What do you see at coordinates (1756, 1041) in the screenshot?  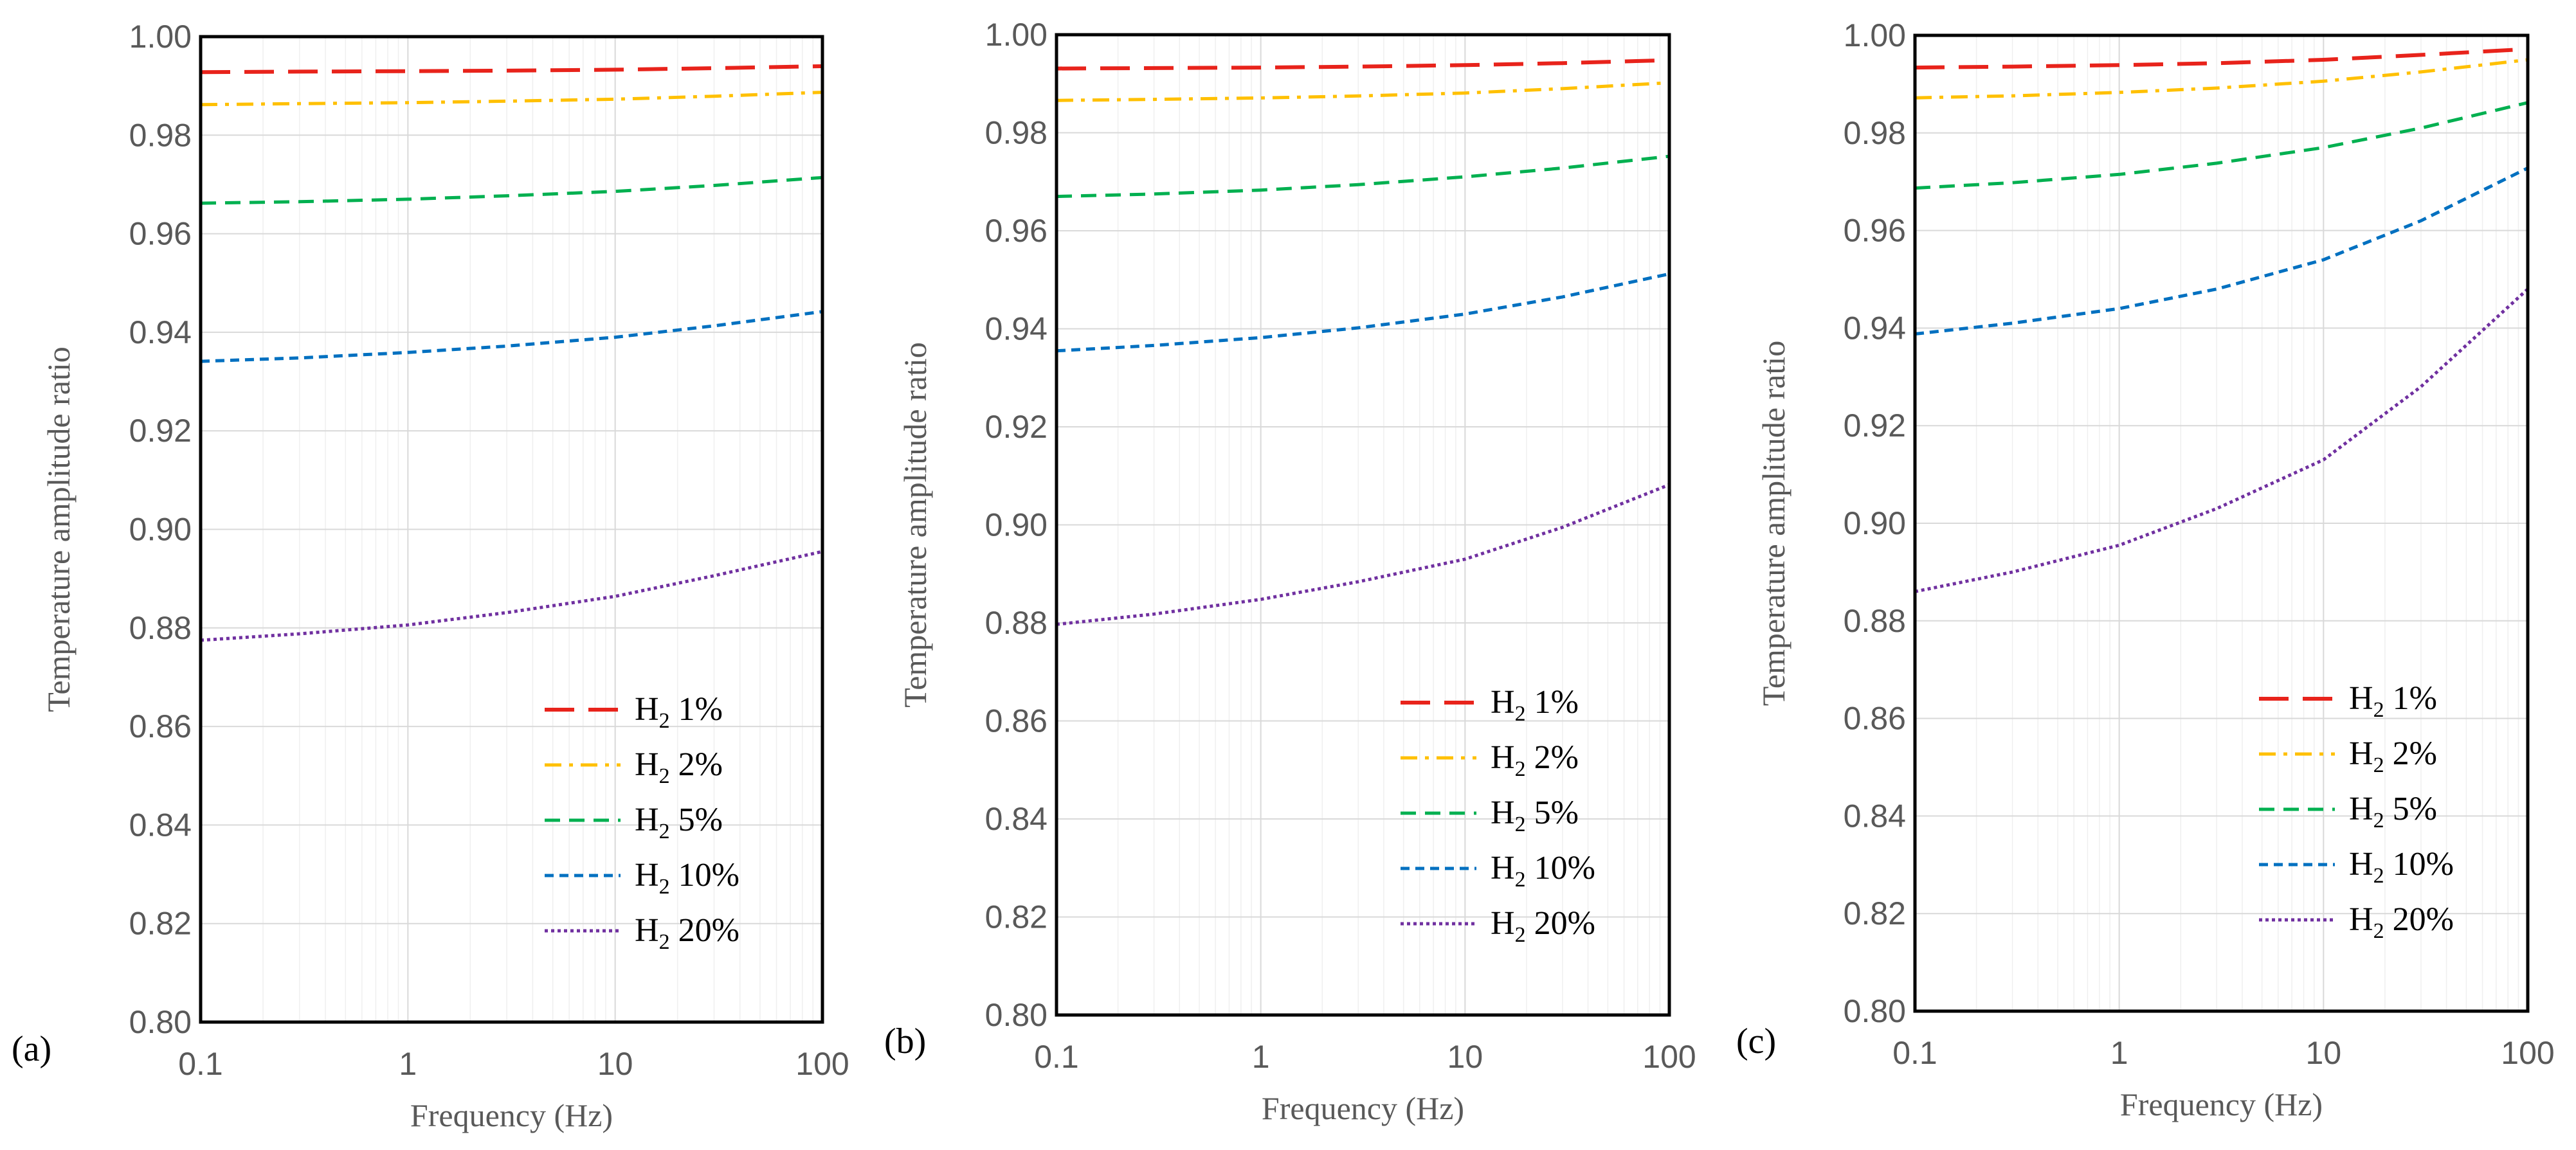 I see `panel-label: (c)` at bounding box center [1756, 1041].